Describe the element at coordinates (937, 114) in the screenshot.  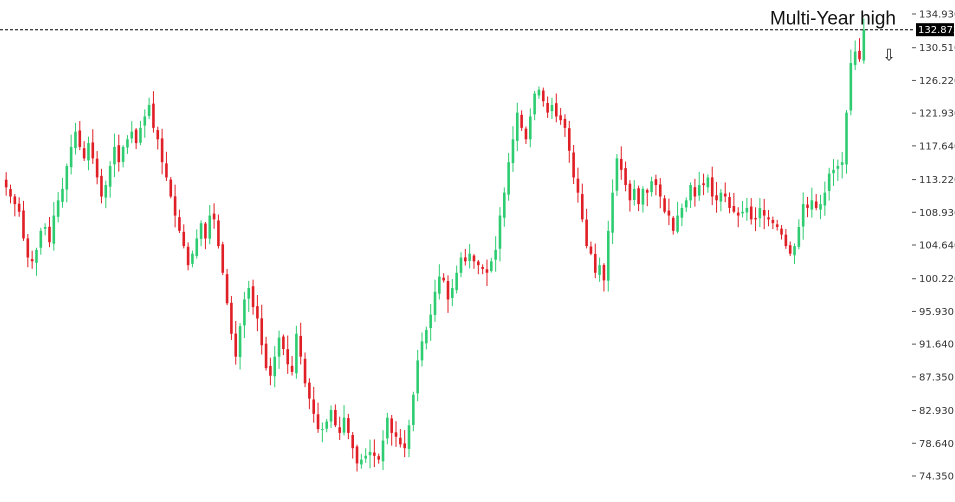
I see `y-tick-label: 121.930` at that location.